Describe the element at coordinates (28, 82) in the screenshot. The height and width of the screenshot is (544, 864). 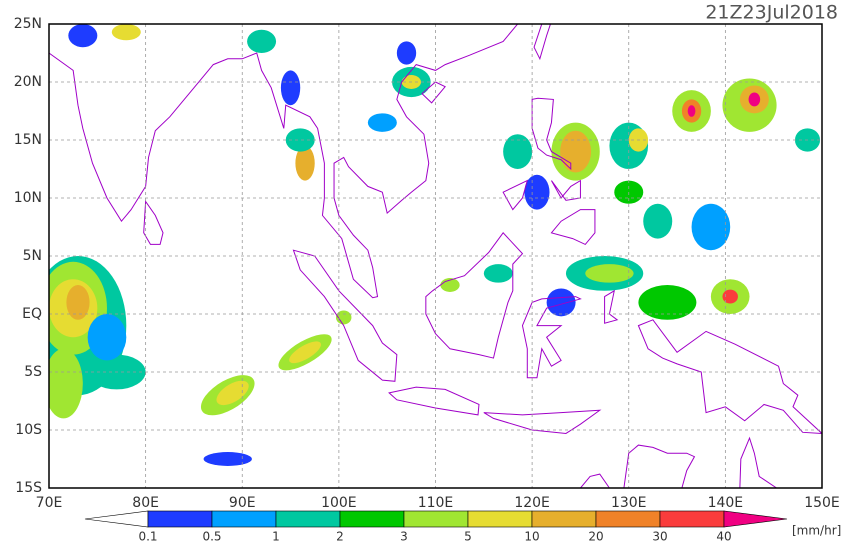
I see `lat-label: 20N` at that location.